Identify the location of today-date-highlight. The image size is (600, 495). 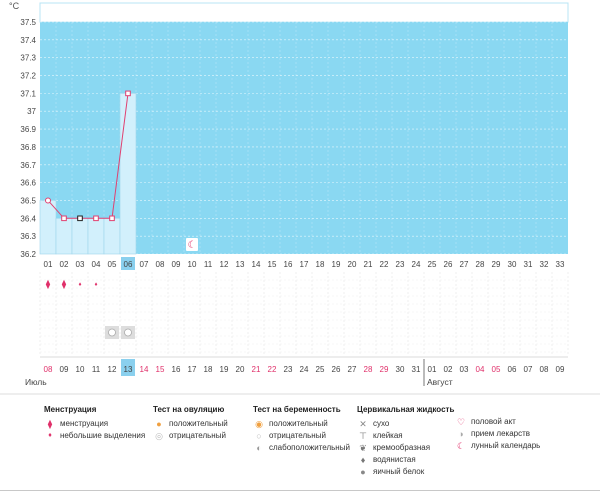
(128, 367).